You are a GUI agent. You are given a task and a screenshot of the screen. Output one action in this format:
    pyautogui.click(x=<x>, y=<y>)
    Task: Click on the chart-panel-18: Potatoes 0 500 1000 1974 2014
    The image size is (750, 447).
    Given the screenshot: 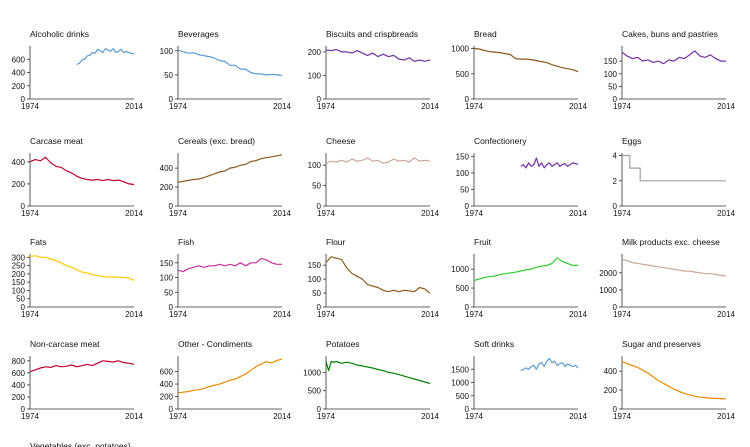 What is the action you would take?
    pyautogui.click(x=371, y=380)
    